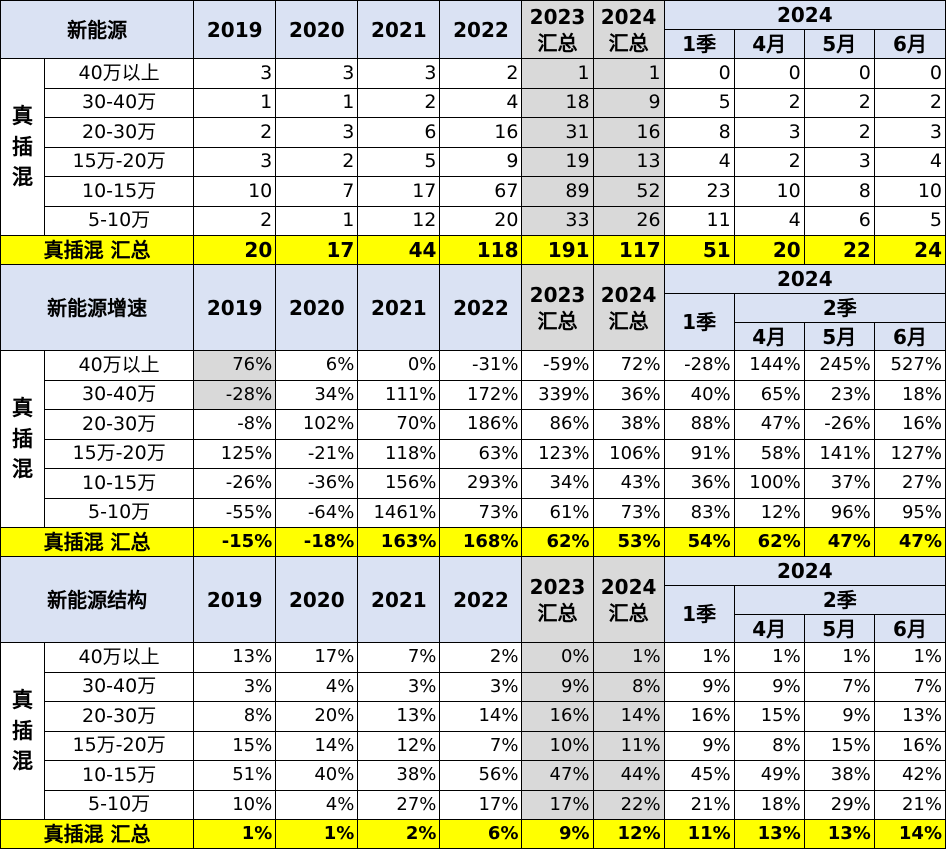  I want to click on cell: 17, so click(399, 191).